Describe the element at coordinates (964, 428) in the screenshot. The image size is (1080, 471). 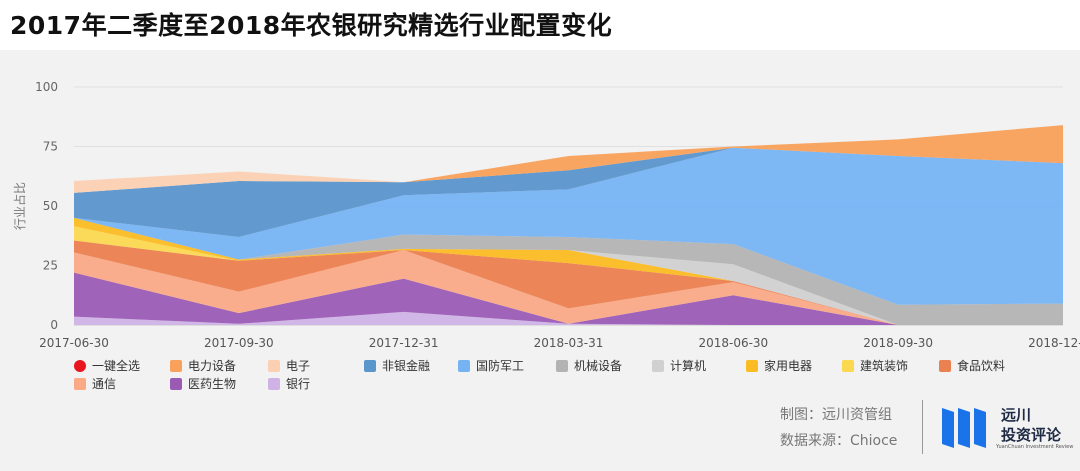
I see `brand-logo-icon` at that location.